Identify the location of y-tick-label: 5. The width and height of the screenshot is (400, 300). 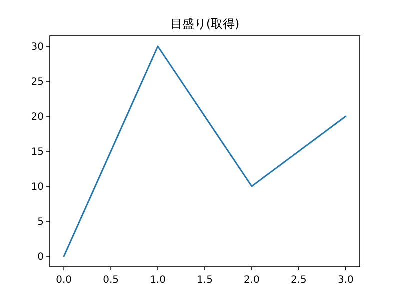
(41, 222).